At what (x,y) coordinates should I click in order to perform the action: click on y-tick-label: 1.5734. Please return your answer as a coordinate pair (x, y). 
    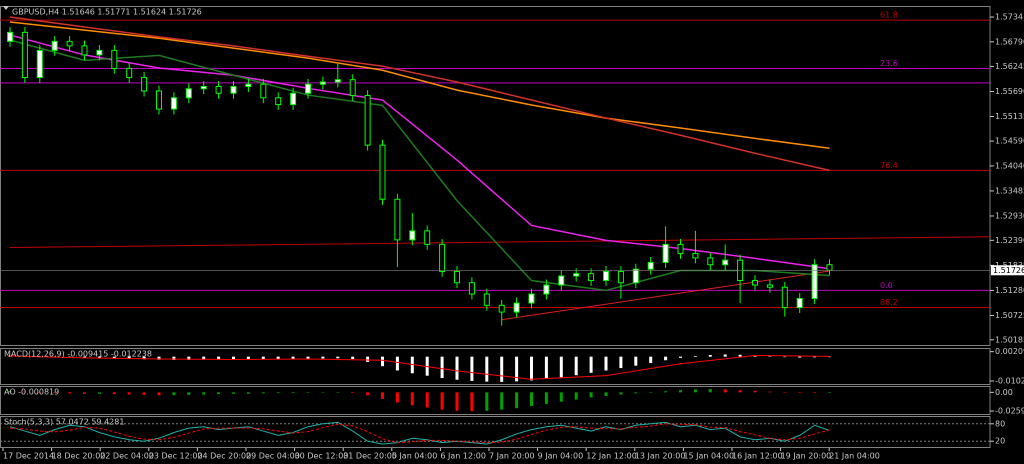
    Looking at the image, I should click on (1009, 17).